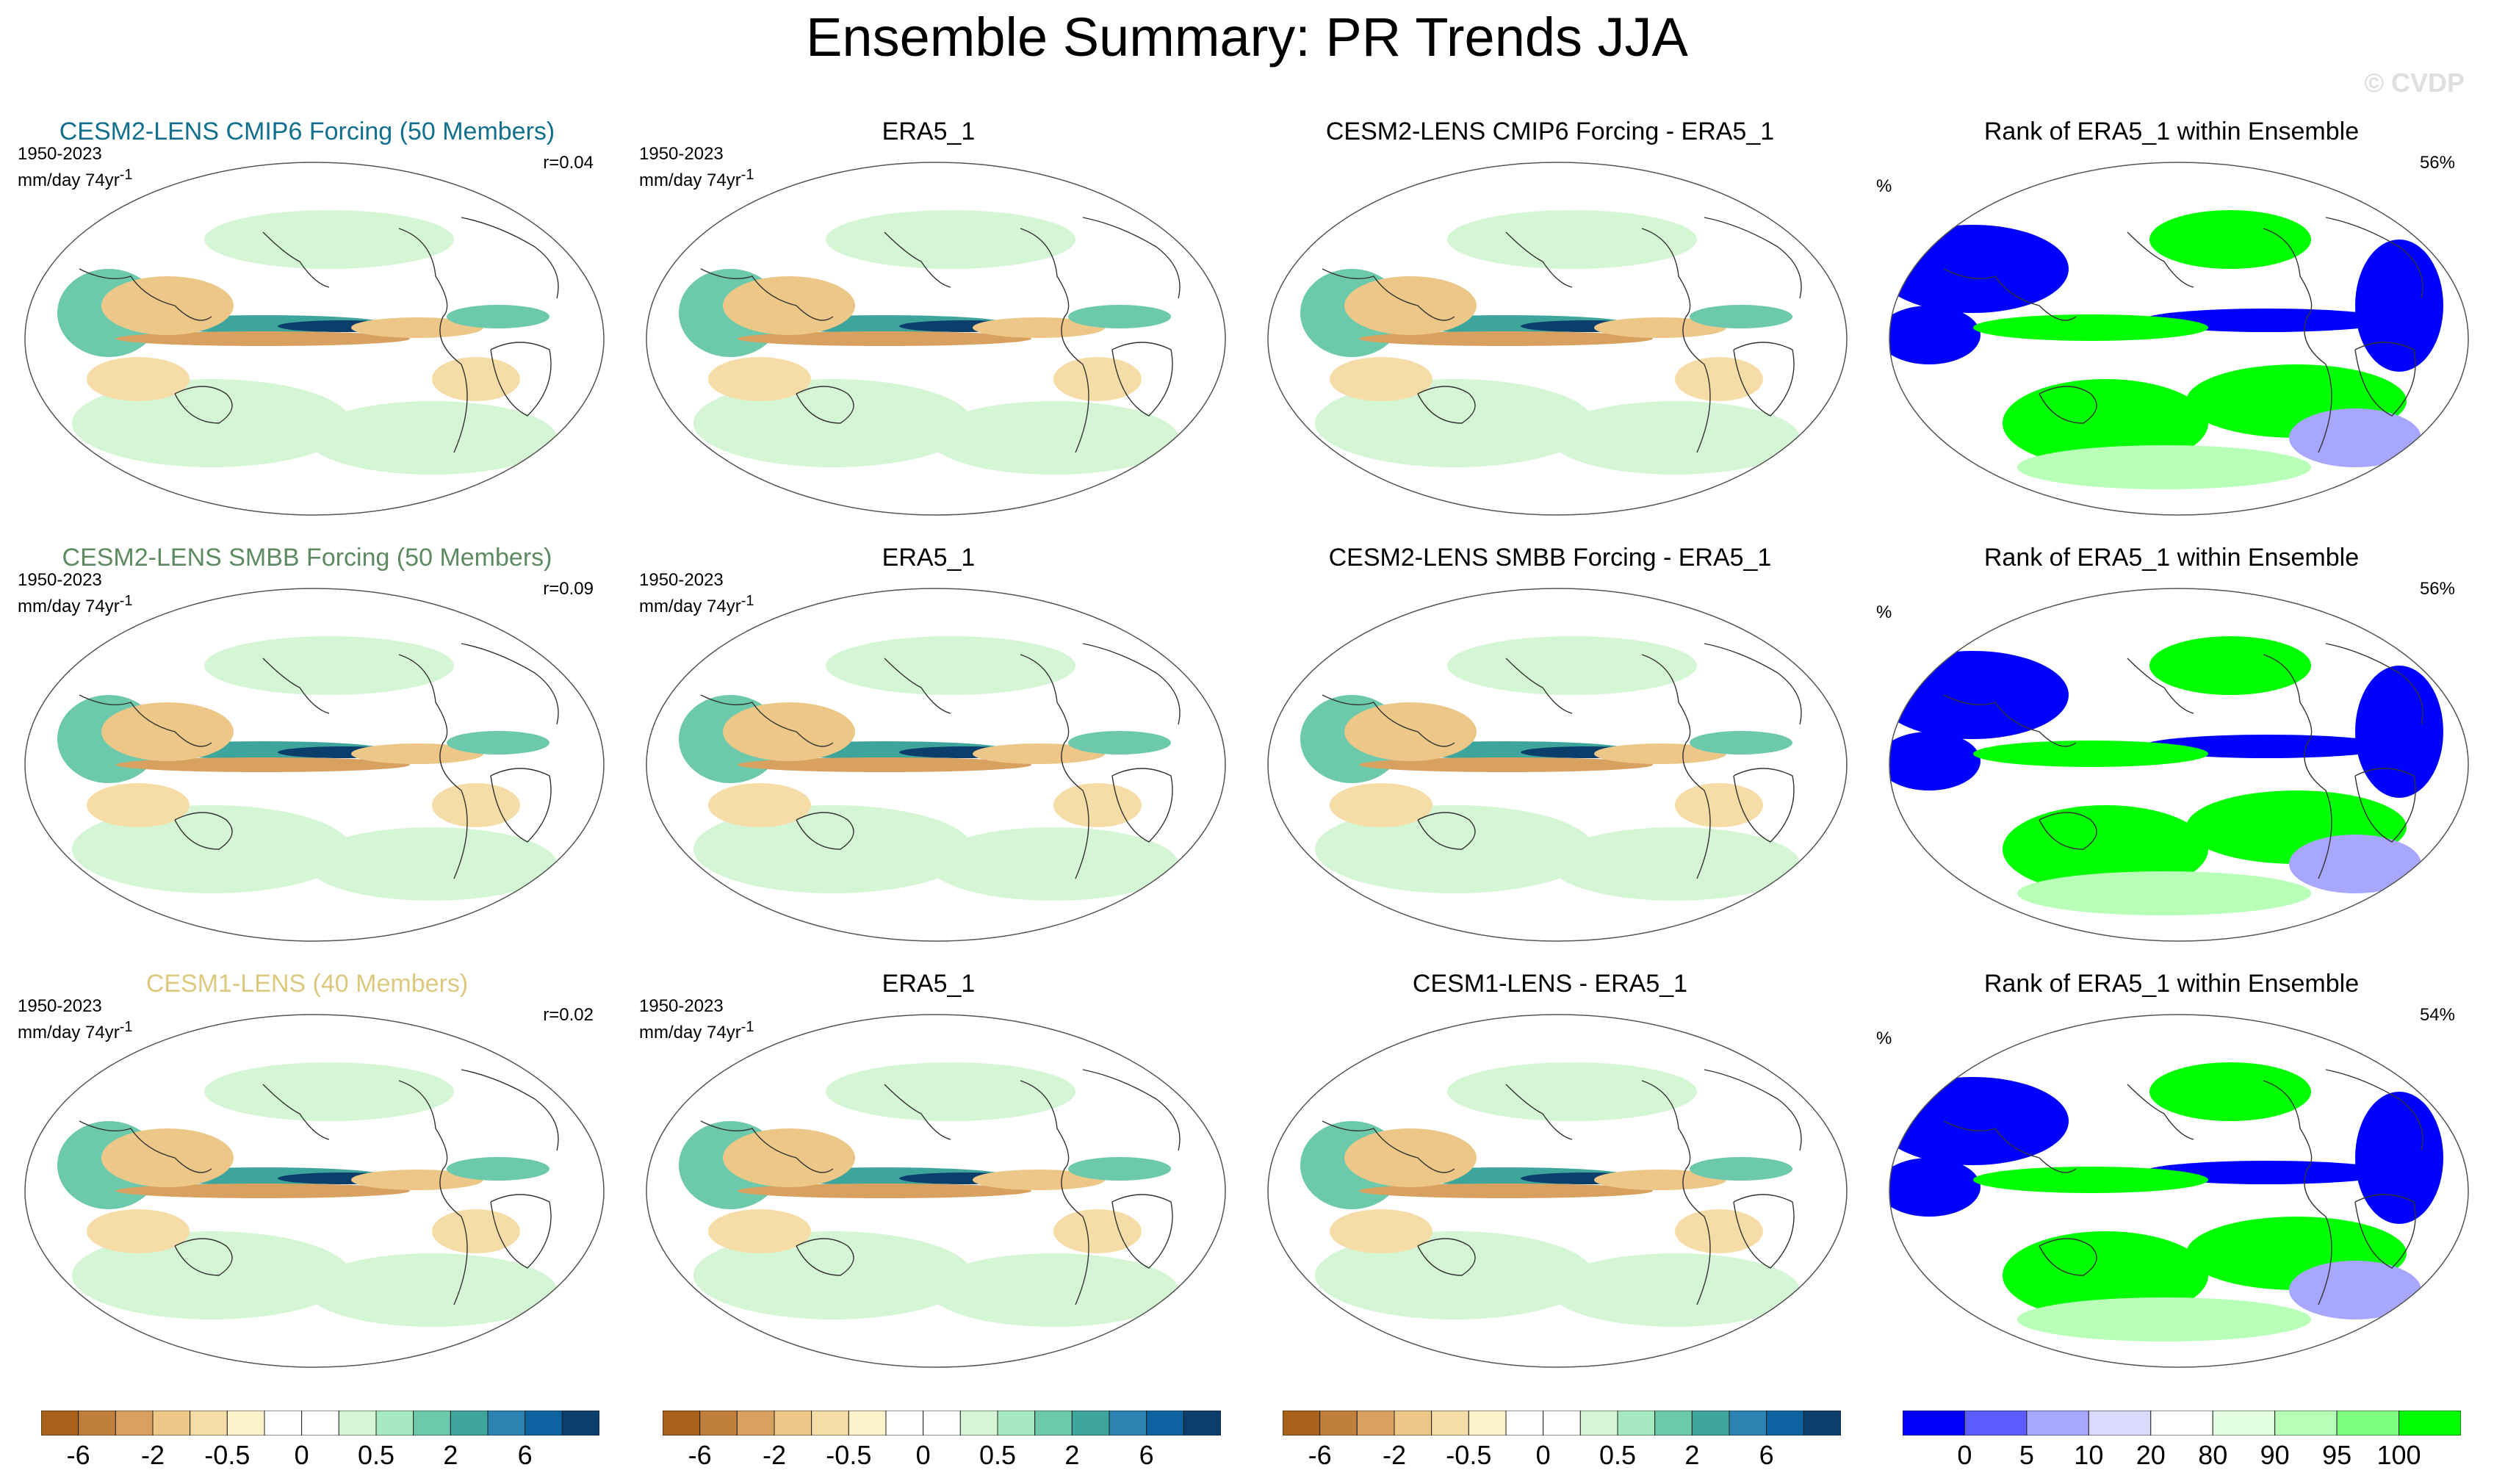  Describe the element at coordinates (929, 131) in the screenshot. I see `panel-title: ERA5_1` at that location.